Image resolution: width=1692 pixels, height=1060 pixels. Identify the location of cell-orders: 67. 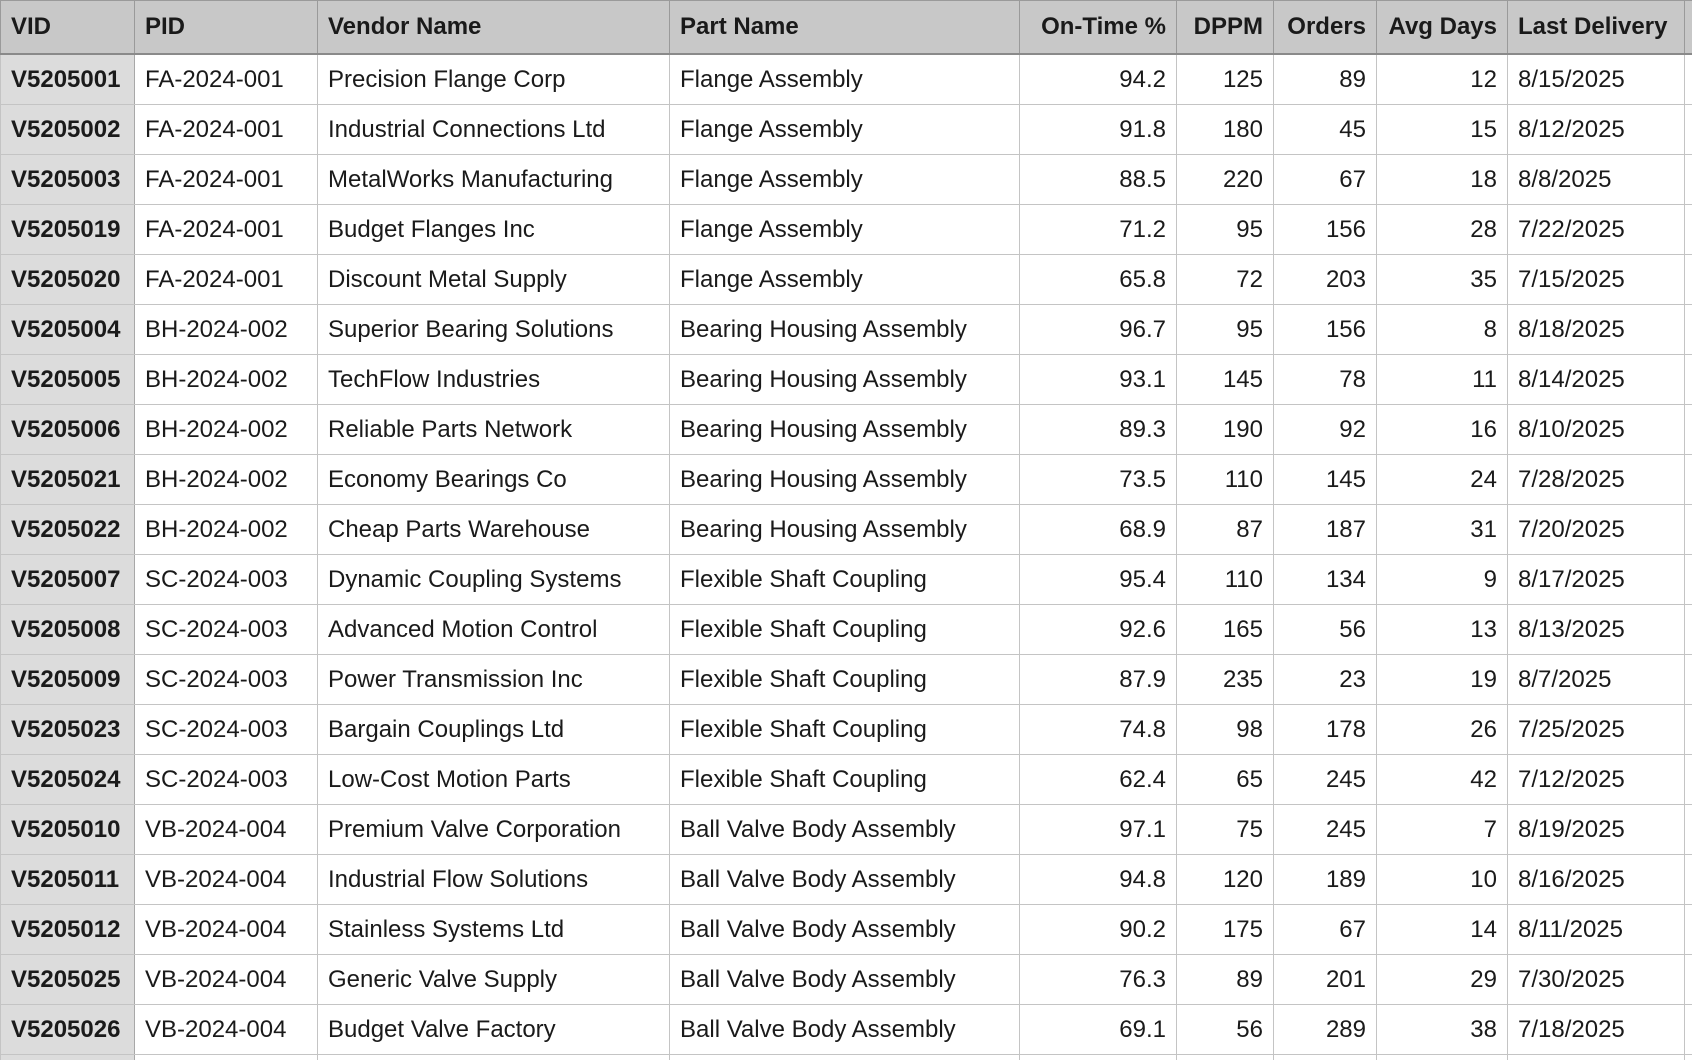
(1325, 929).